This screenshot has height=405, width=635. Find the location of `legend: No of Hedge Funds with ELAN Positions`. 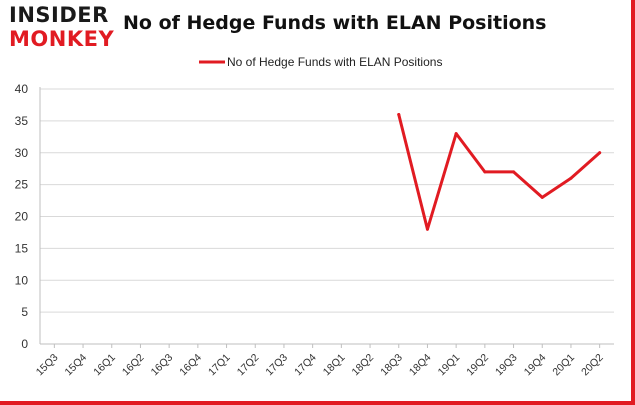

legend: No of Hedge Funds with ELAN Positions is located at coordinates (320, 62).